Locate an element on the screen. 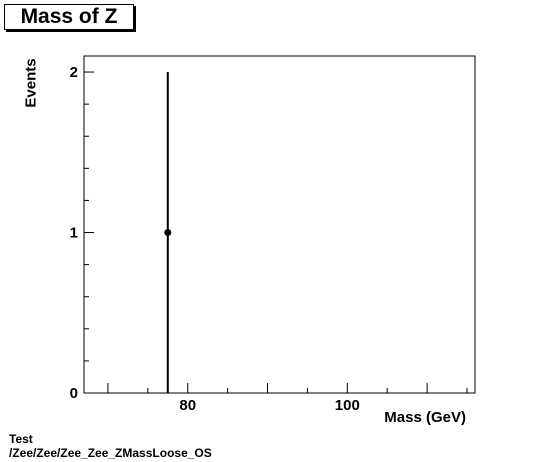  x-tick-label: 80 is located at coordinates (187, 405).